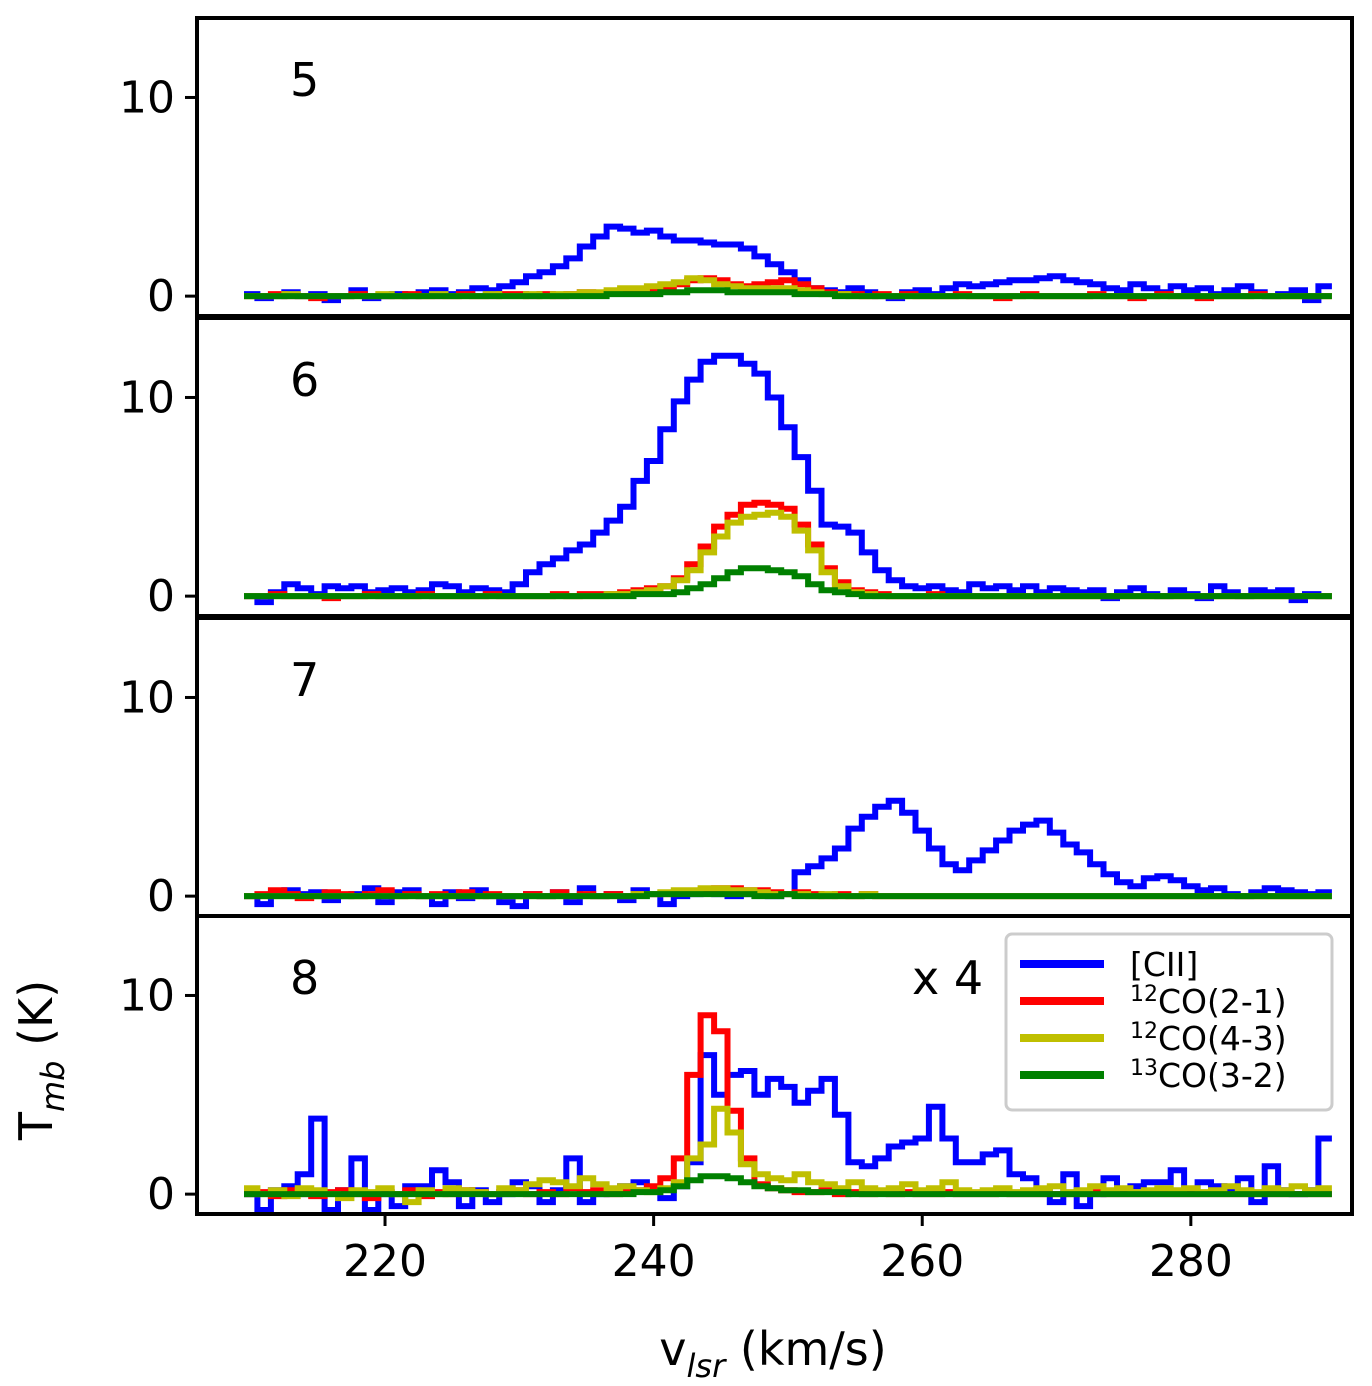 This screenshot has height=1386, width=1372. I want to click on y-axis-title: Tmb (K), so click(40, 1060).